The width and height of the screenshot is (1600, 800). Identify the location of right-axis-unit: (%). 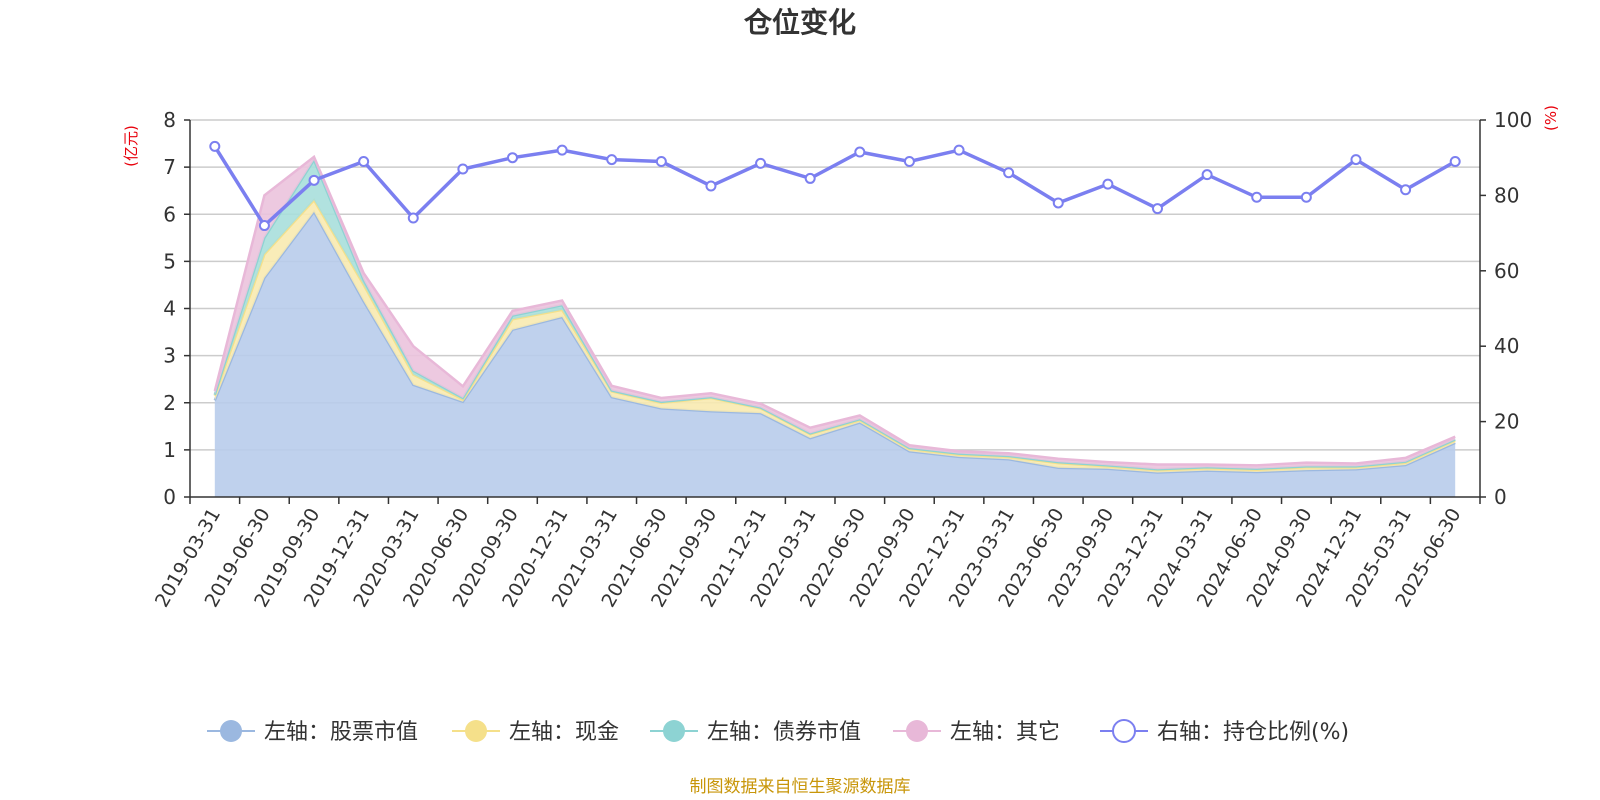
(1551, 118).